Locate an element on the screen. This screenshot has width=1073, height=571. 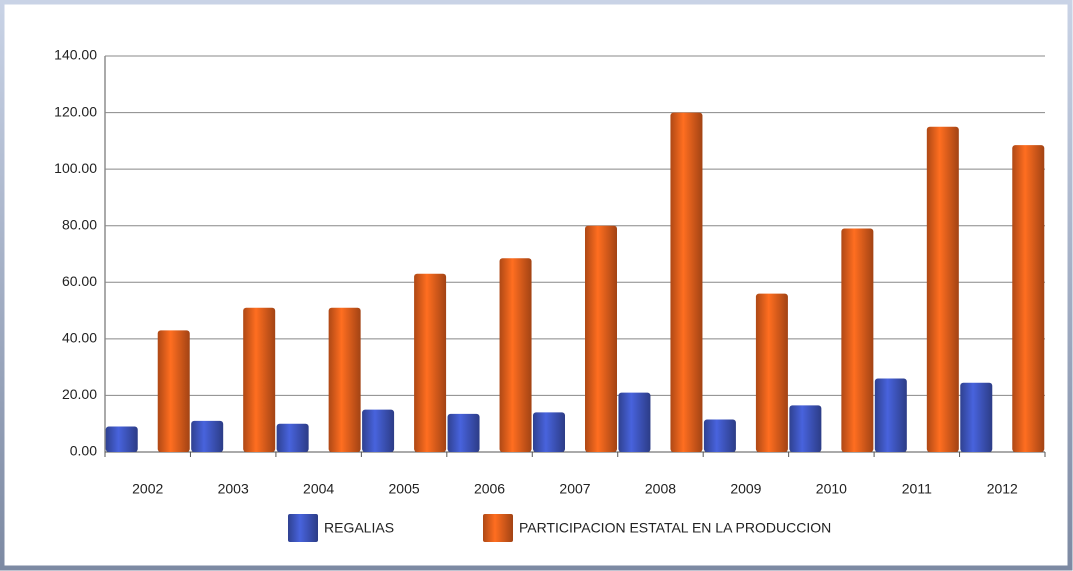
y-tick-label: 140.00 is located at coordinates (75, 55).